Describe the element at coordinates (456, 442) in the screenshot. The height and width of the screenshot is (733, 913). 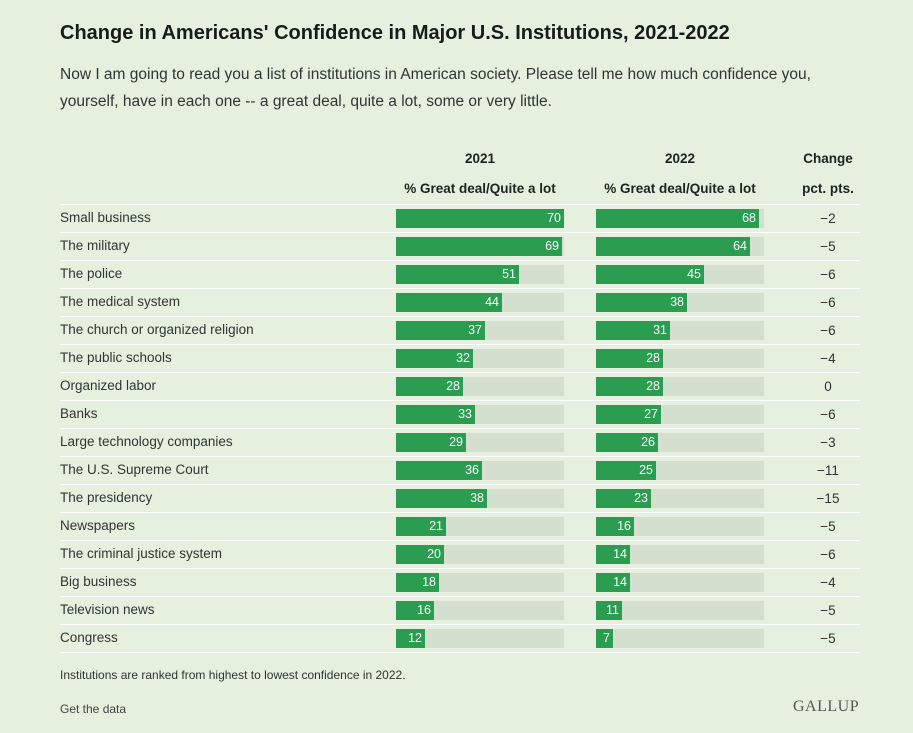
I see `bar-value-label: 29` at that location.